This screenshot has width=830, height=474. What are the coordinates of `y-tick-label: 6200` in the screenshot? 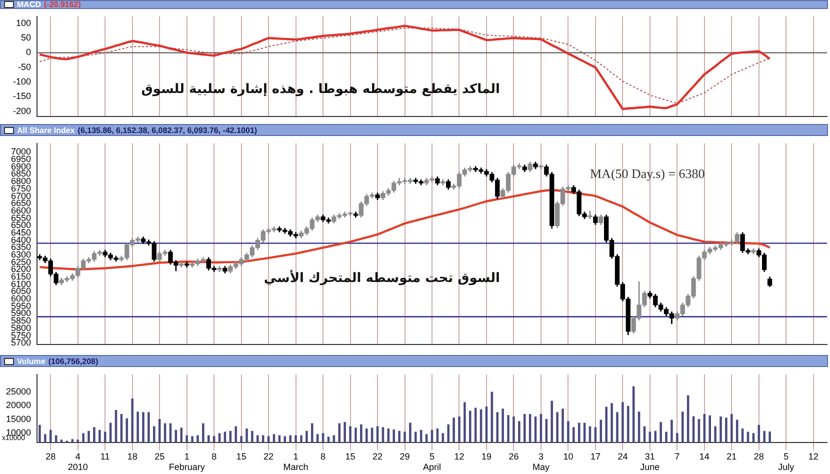 It's located at (20, 269).